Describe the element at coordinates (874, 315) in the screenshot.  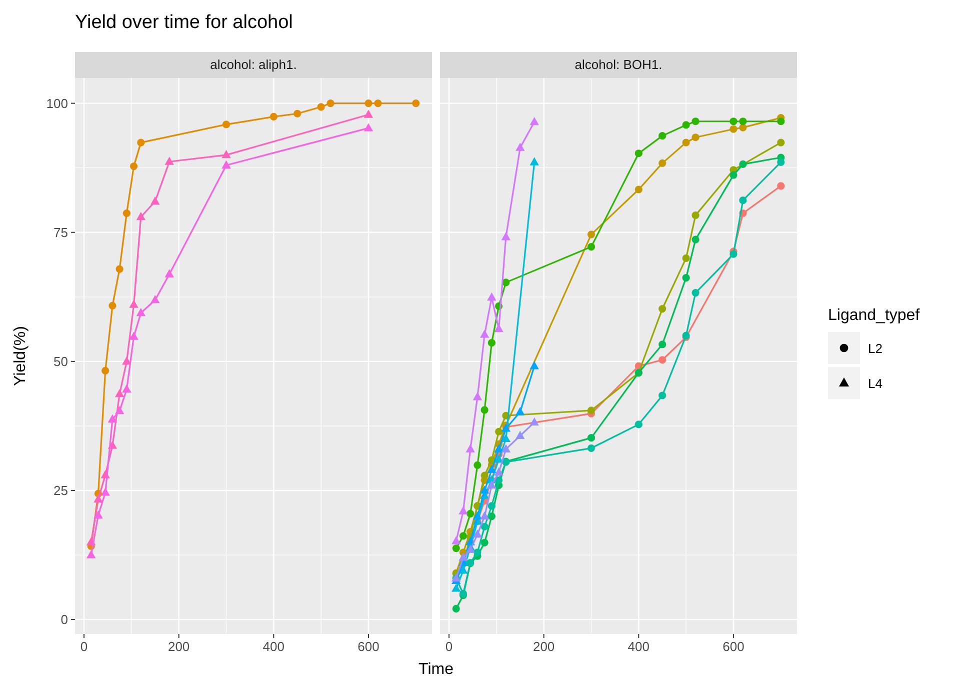
I see `legend-title: Ligand_typef` at that location.